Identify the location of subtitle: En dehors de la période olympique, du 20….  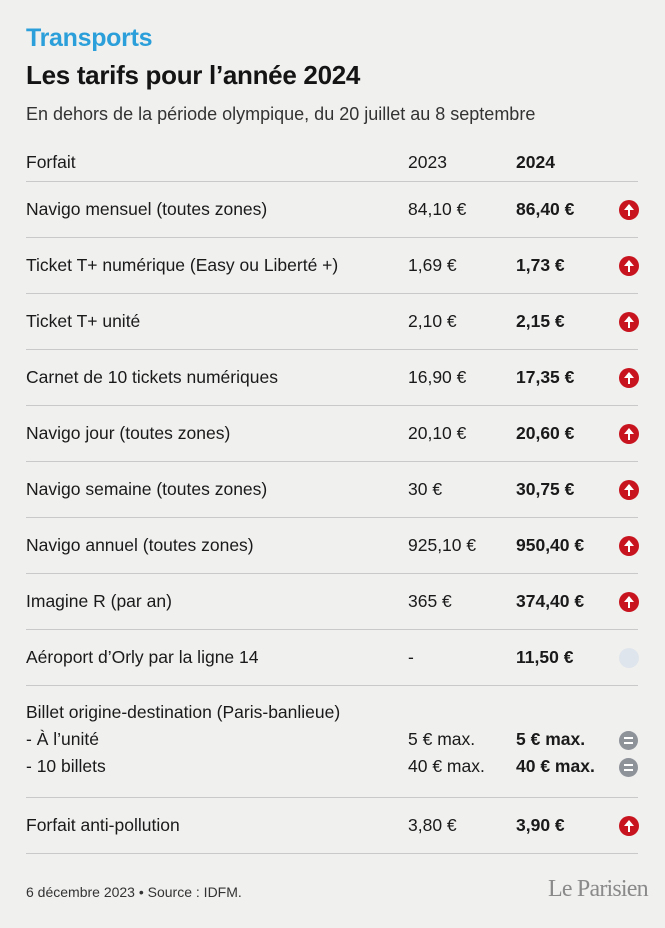
(281, 114).